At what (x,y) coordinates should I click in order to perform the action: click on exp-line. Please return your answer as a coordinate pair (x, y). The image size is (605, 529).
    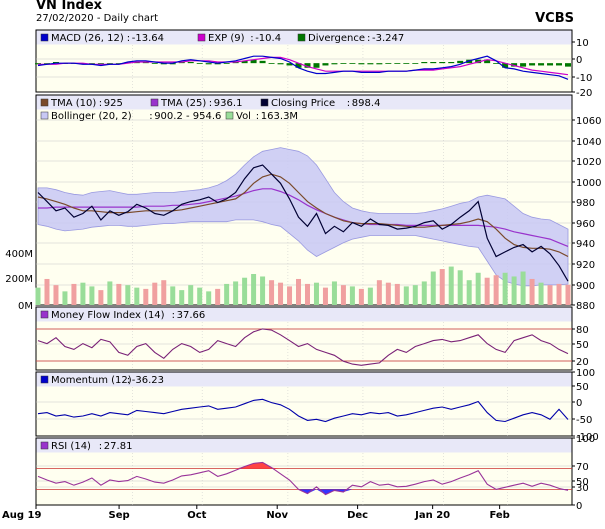
    Looking at the image, I should click on (303, 66).